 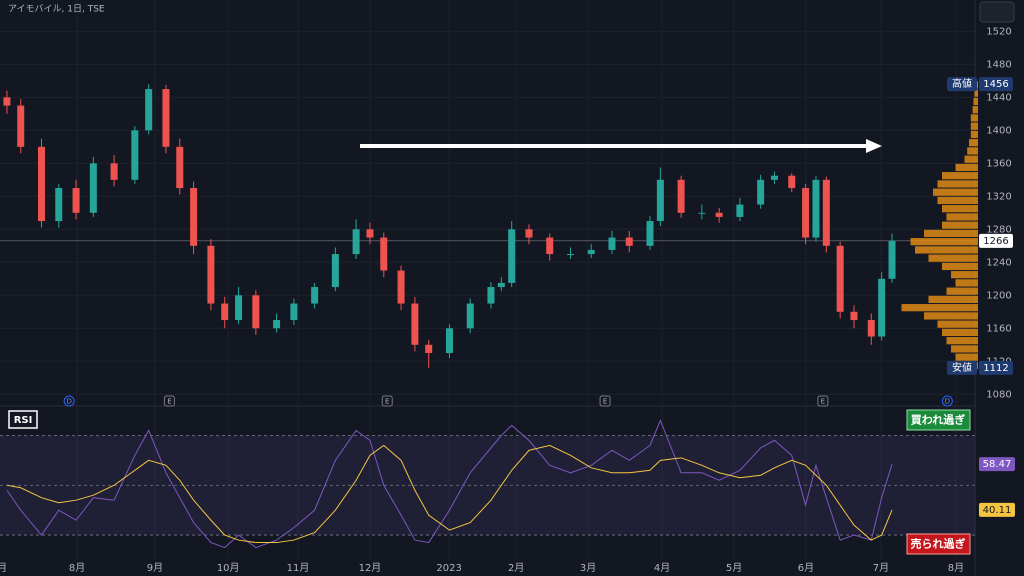 What do you see at coordinates (874, 146) in the screenshot?
I see `arrow-head` at bounding box center [874, 146].